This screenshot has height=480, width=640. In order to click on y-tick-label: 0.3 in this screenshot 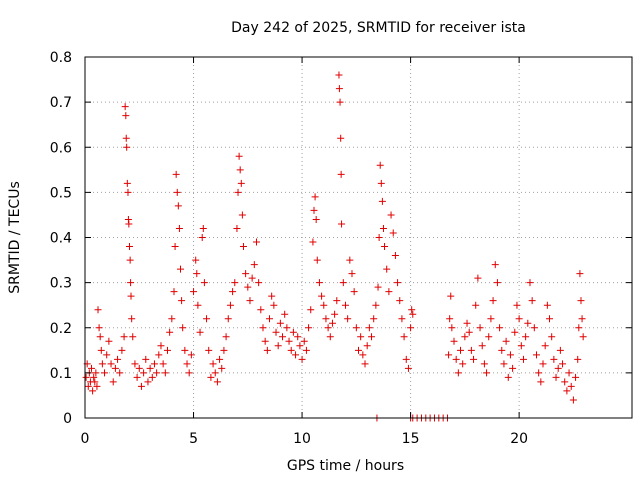, I will do `click(61, 284)`.